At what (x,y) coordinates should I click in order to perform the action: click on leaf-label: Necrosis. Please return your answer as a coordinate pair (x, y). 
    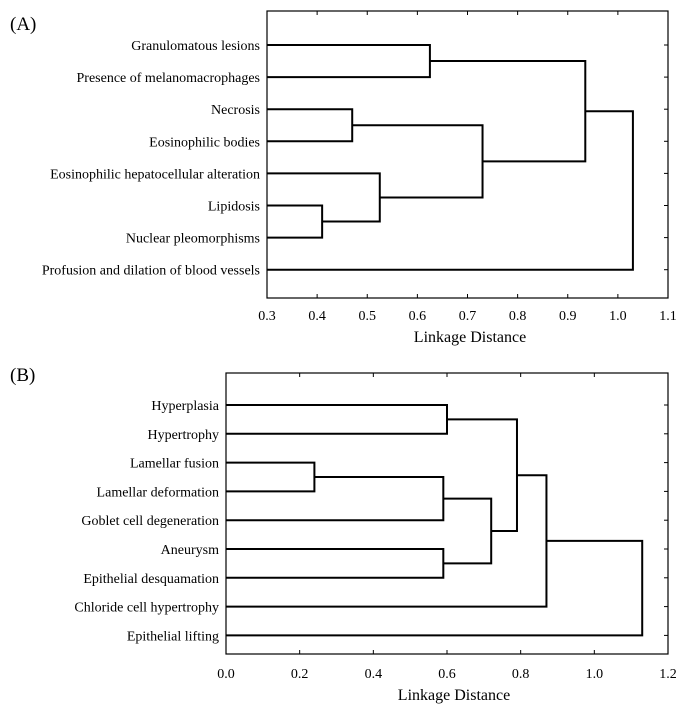
    Looking at the image, I should click on (235, 110).